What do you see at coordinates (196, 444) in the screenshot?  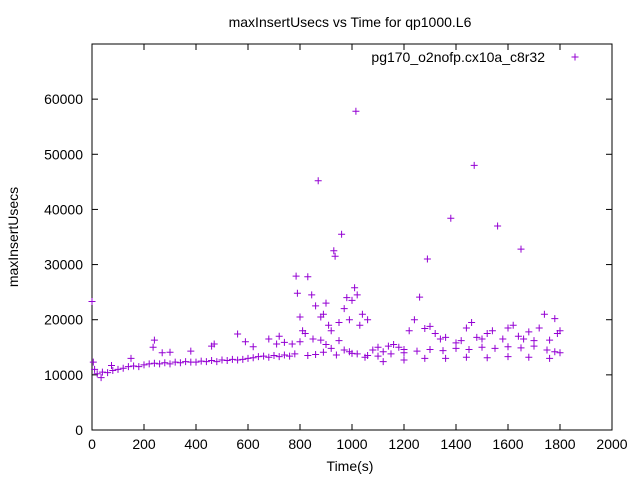 I see `x-tick-label: 400` at bounding box center [196, 444].